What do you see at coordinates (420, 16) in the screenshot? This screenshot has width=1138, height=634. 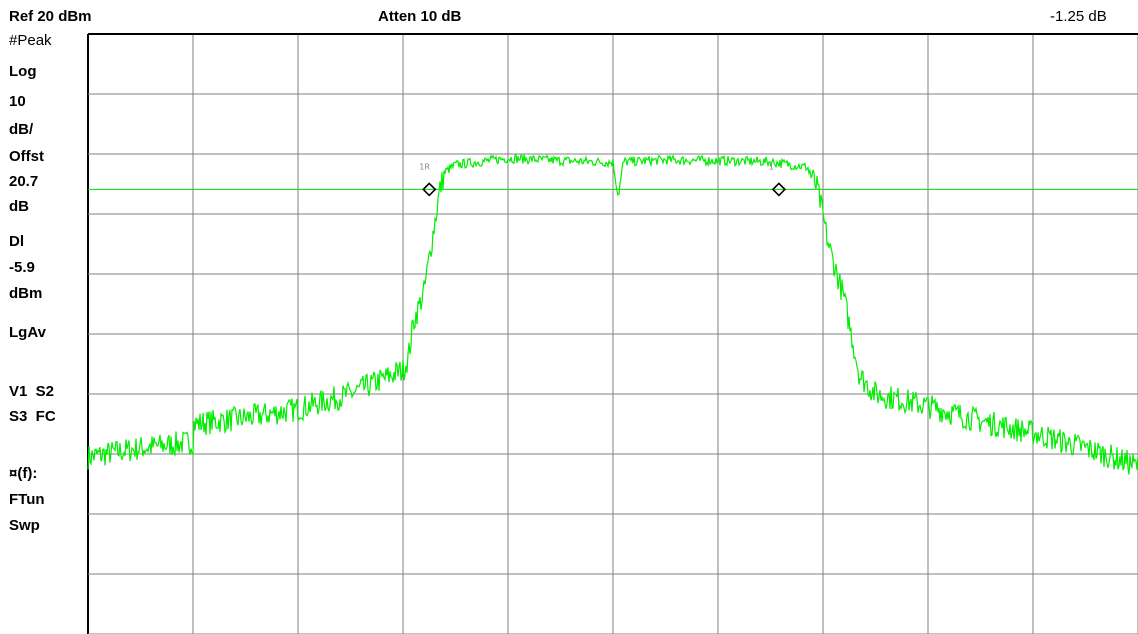 I see `attenuation: Atten 10 dB` at bounding box center [420, 16].